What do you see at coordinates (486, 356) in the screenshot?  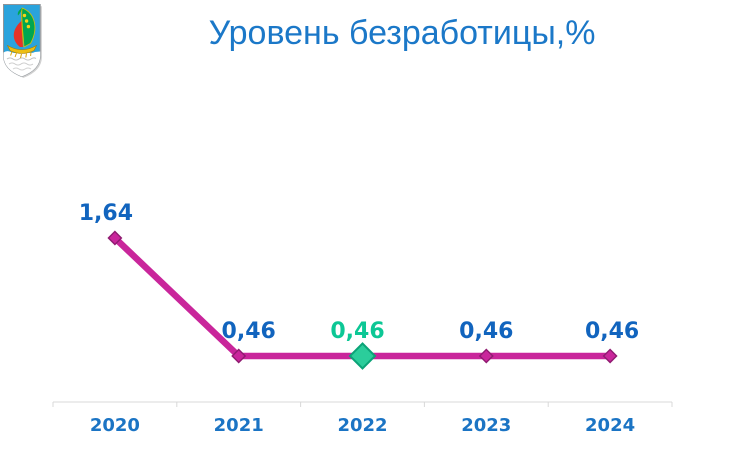 I see `data-point-2023` at bounding box center [486, 356].